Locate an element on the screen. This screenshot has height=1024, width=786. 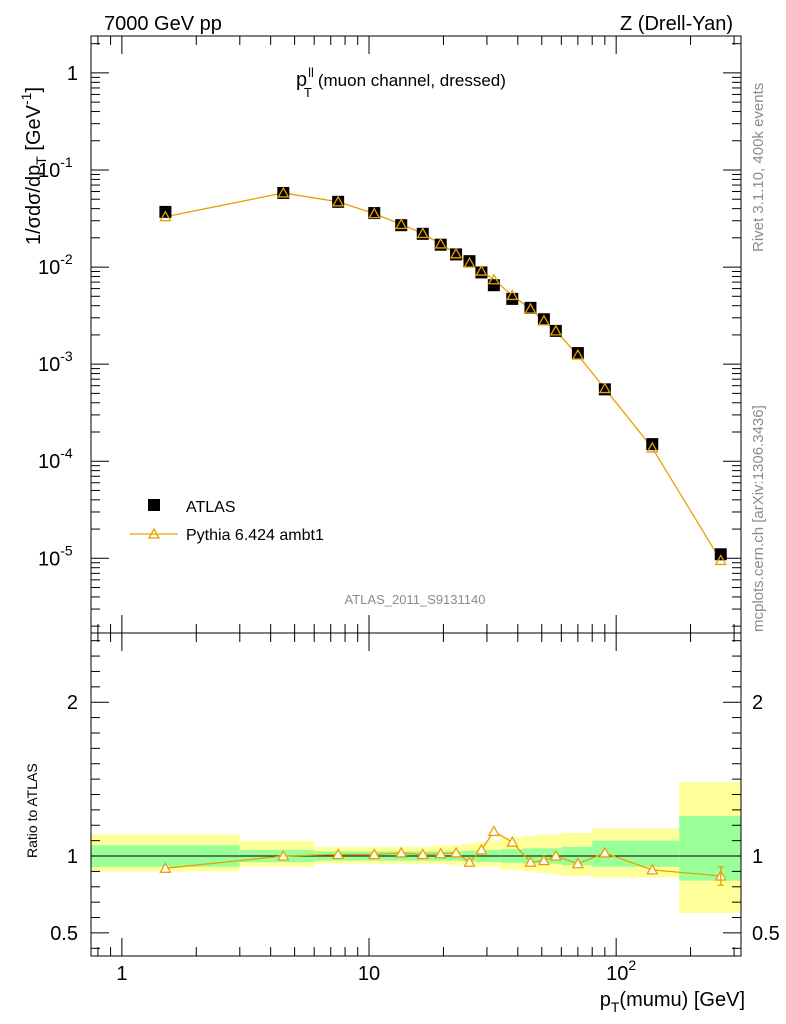
ratio-y-tick-label-right: 2 is located at coordinates (757, 703).